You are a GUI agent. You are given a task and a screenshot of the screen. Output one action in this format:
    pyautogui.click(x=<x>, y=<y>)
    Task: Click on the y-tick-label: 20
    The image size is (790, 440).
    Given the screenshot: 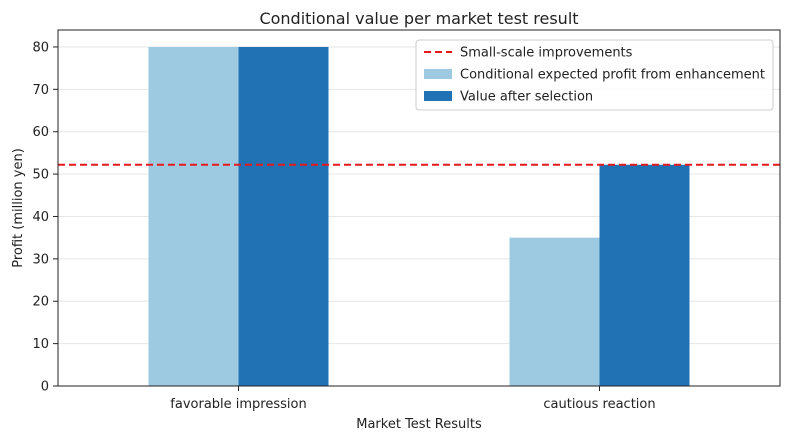 What is the action you would take?
    pyautogui.click(x=40, y=302)
    